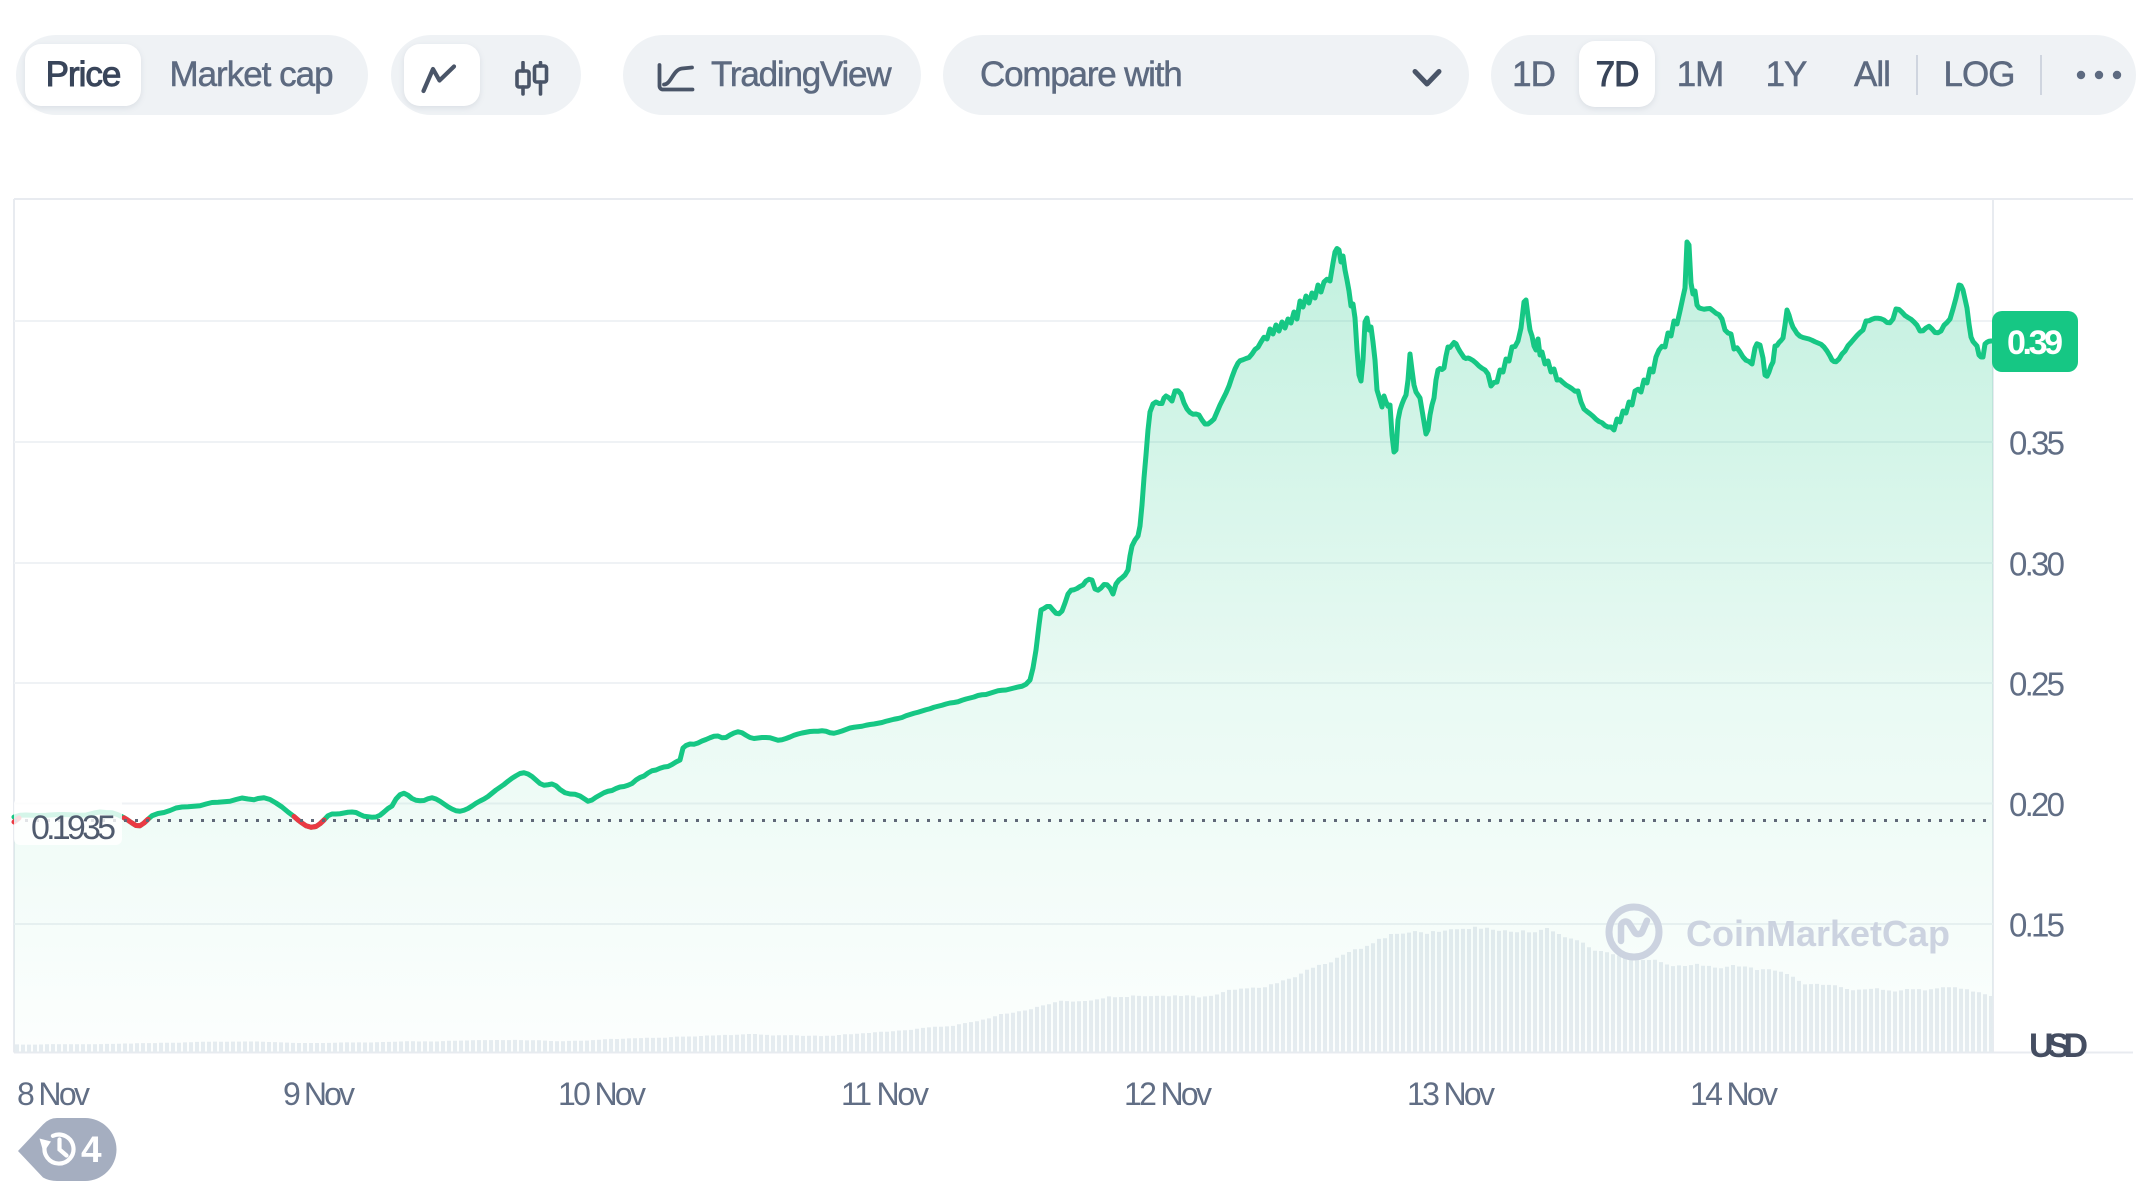 The height and width of the screenshot is (1187, 2145). Describe the element at coordinates (53, 1094) in the screenshot. I see `svg-text: 8 Nov` at that location.